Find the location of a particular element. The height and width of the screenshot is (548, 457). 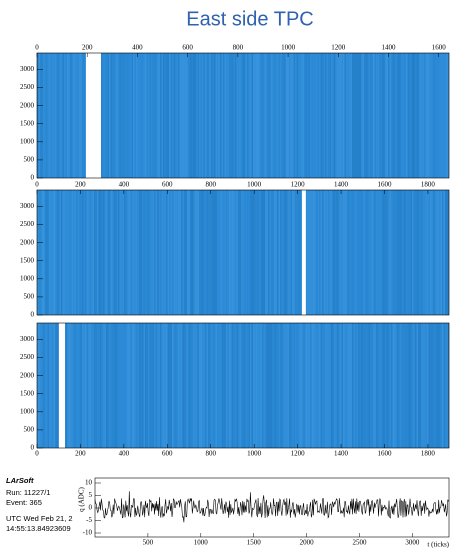

x-tick-label: 800 is located at coordinates (210, 185).